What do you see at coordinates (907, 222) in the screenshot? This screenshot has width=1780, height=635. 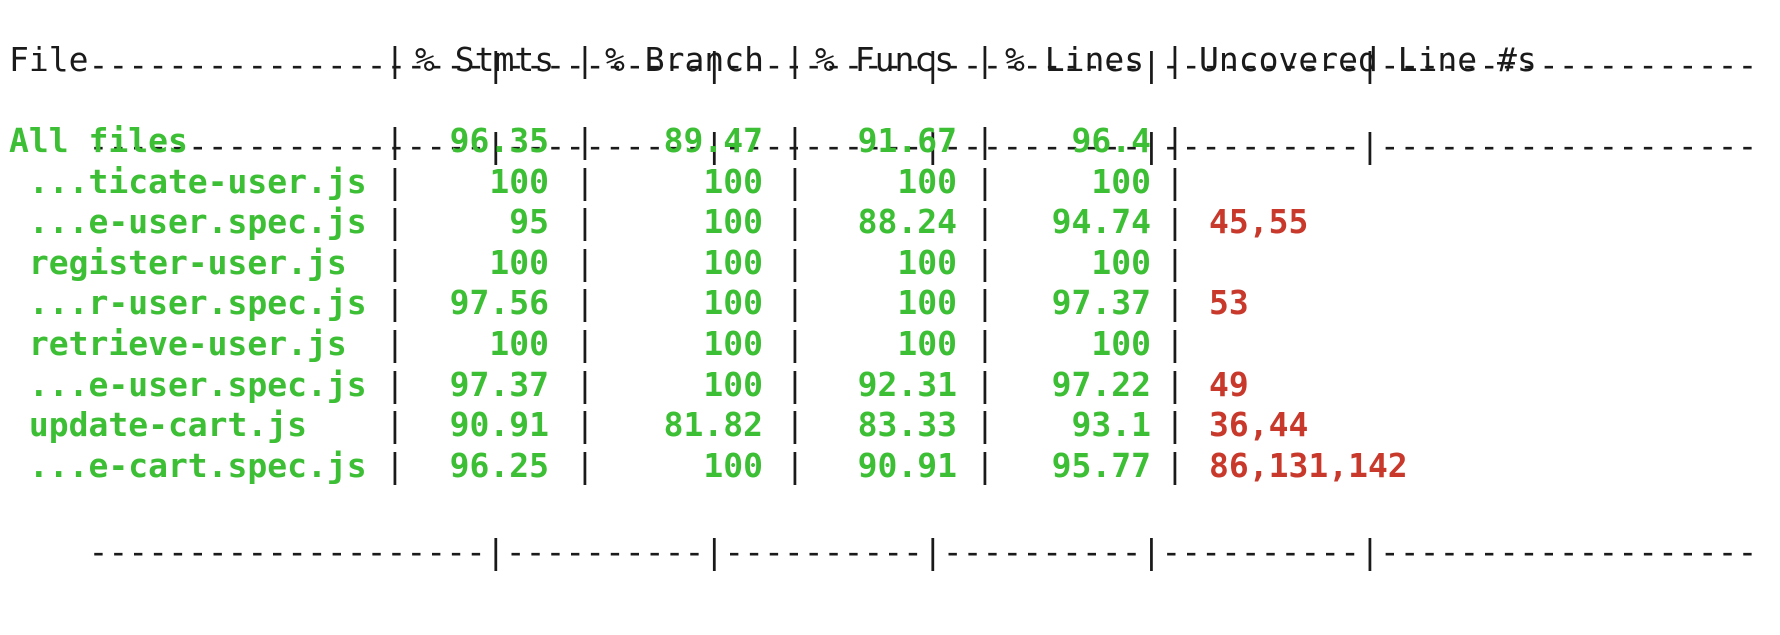 I see `cell-funcs: 88.24` at bounding box center [907, 222].